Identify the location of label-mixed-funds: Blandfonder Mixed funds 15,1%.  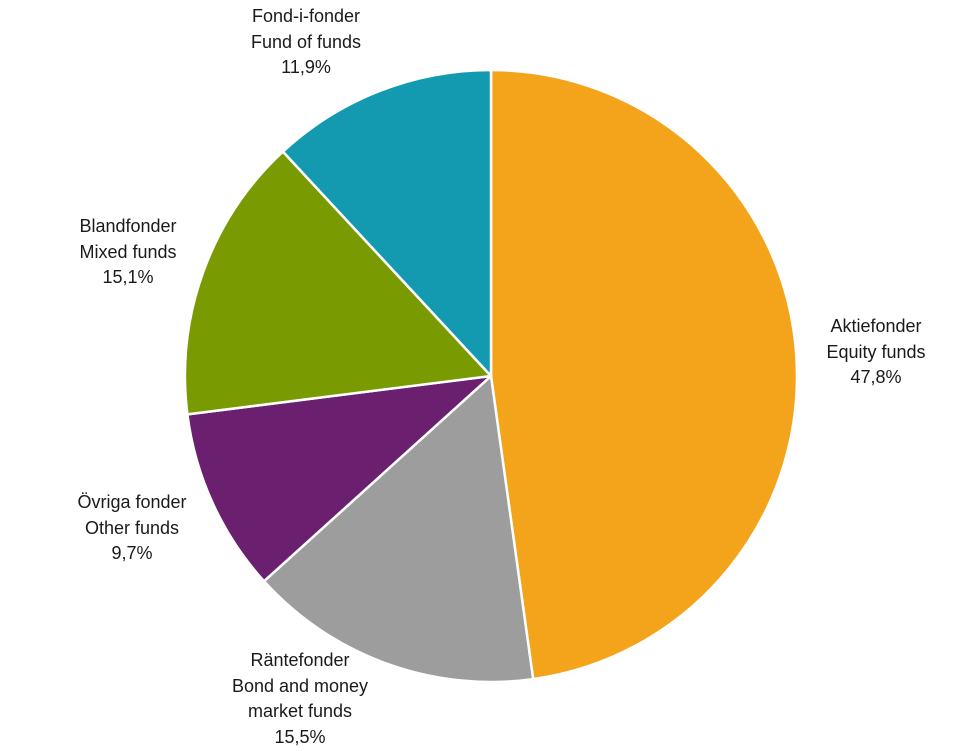
(128, 252).